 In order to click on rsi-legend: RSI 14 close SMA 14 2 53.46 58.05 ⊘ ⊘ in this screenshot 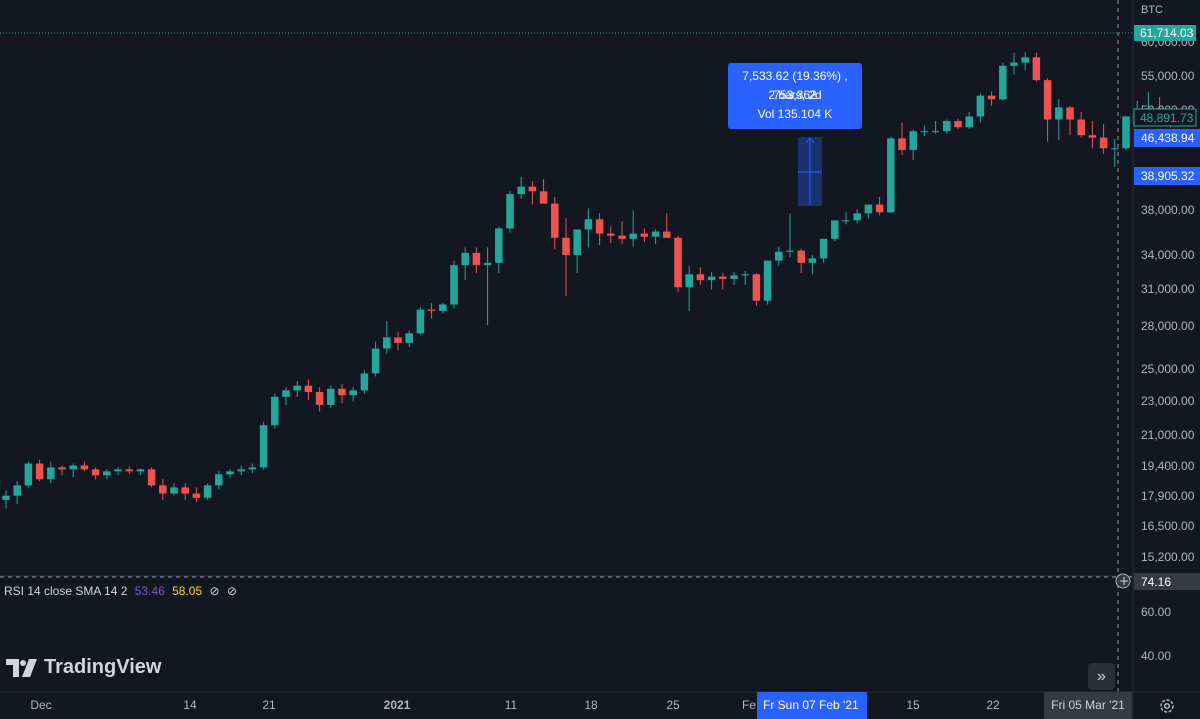, I will do `click(122, 591)`.